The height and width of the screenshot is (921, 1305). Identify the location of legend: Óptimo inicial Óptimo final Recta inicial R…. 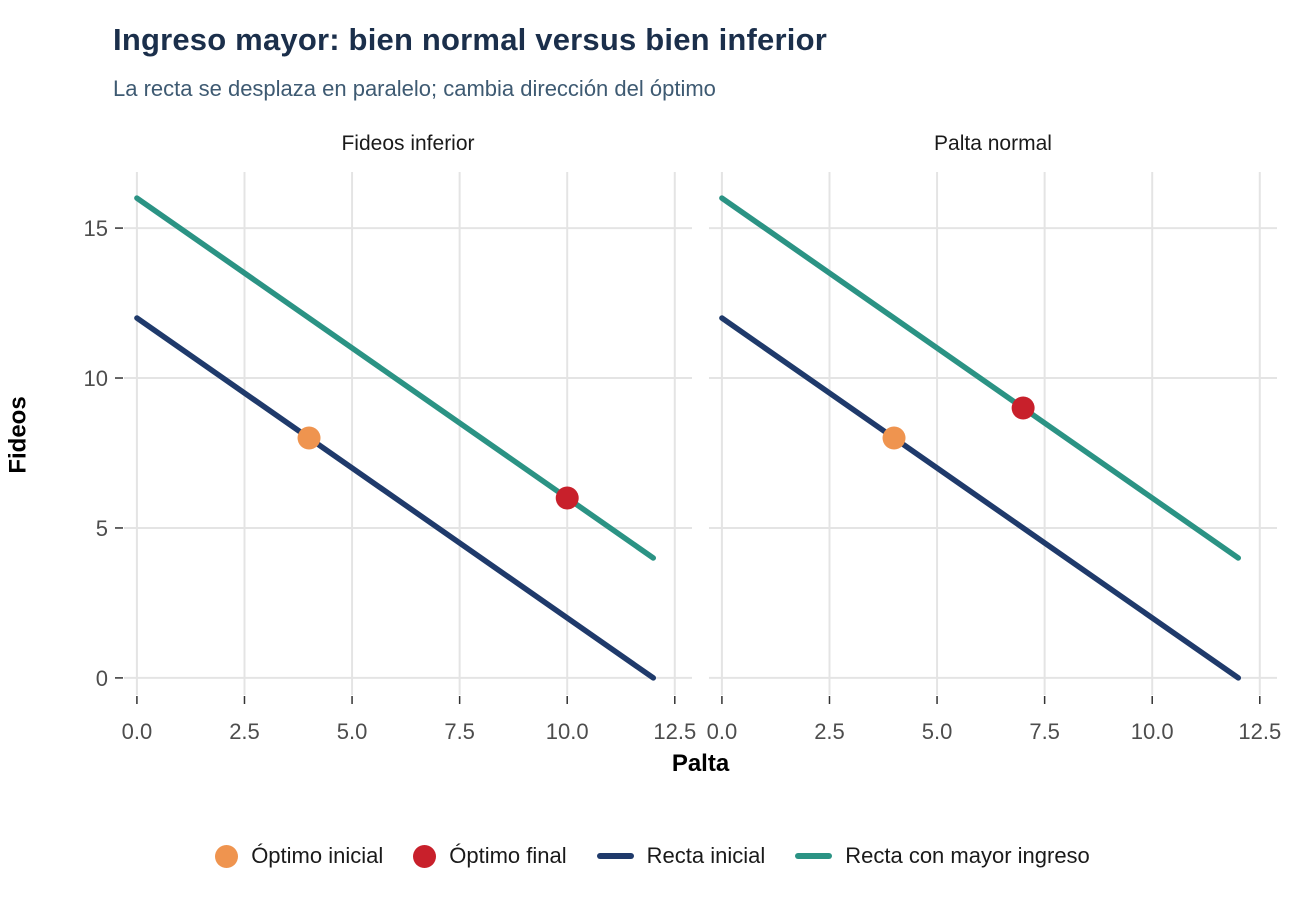
(652, 856).